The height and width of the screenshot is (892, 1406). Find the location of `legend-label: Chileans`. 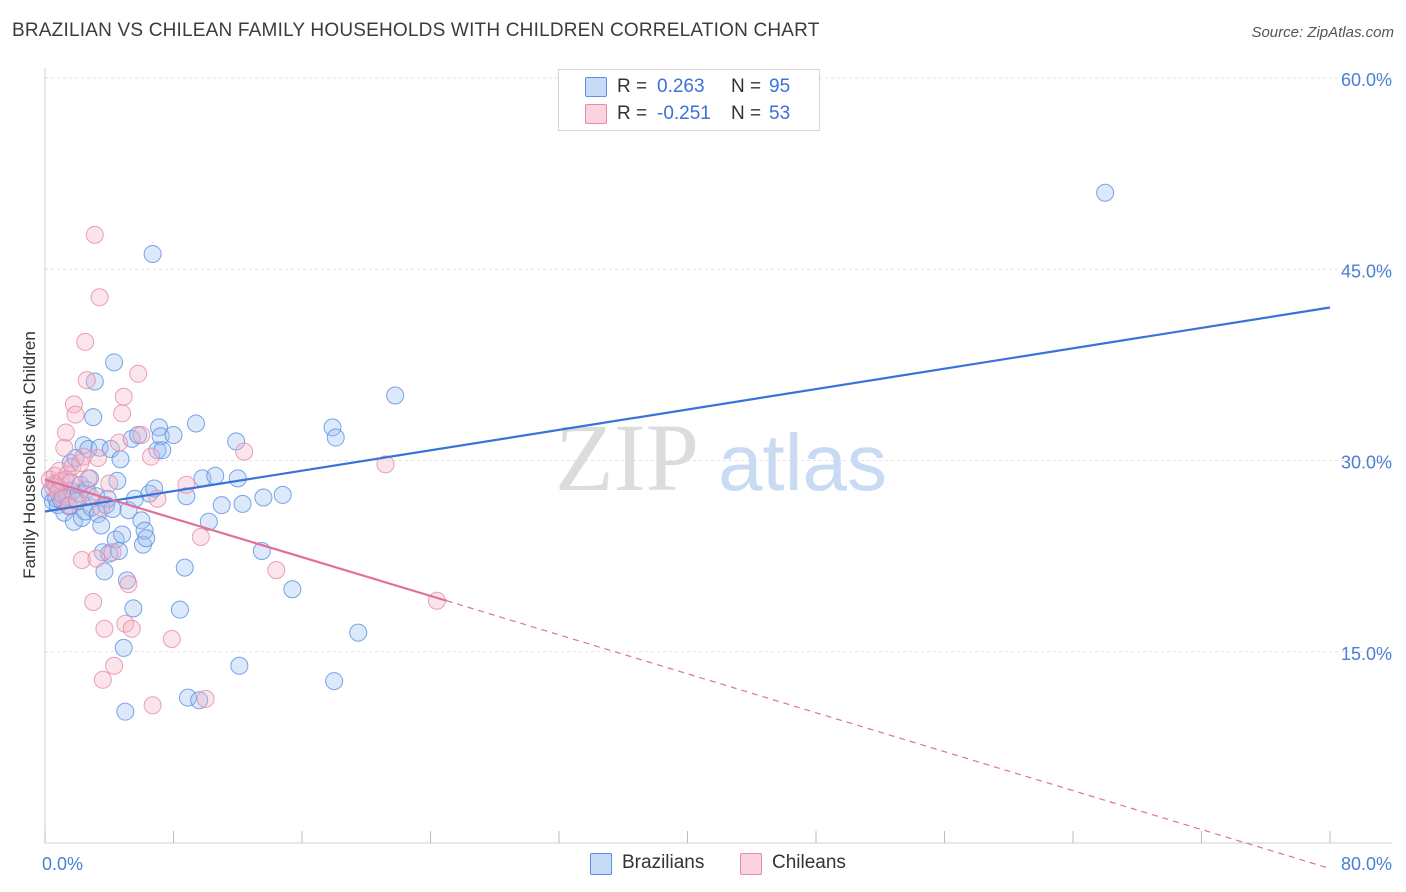

legend-label: Chileans is located at coordinates (809, 862).